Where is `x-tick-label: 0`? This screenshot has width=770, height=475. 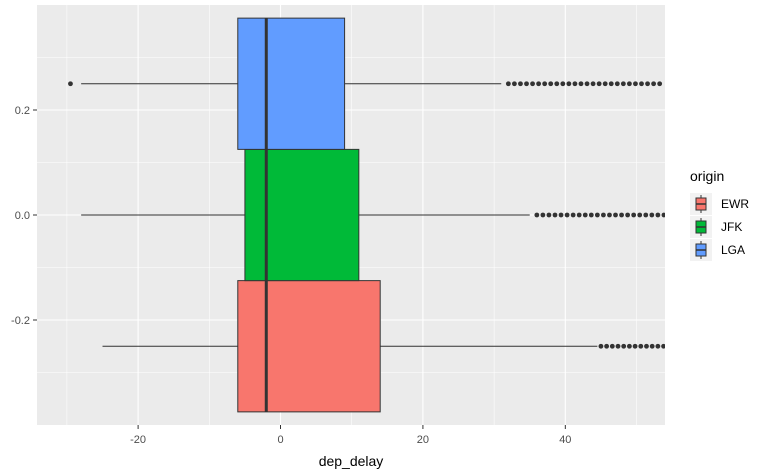
x-tick-label: 0 is located at coordinates (280, 440).